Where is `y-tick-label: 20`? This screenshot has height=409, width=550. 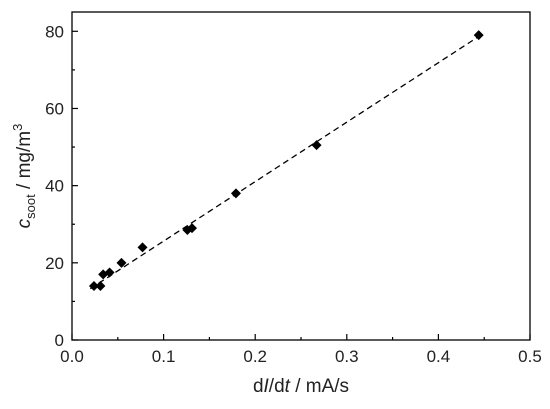
y-tick-label: 20 is located at coordinates (54, 263).